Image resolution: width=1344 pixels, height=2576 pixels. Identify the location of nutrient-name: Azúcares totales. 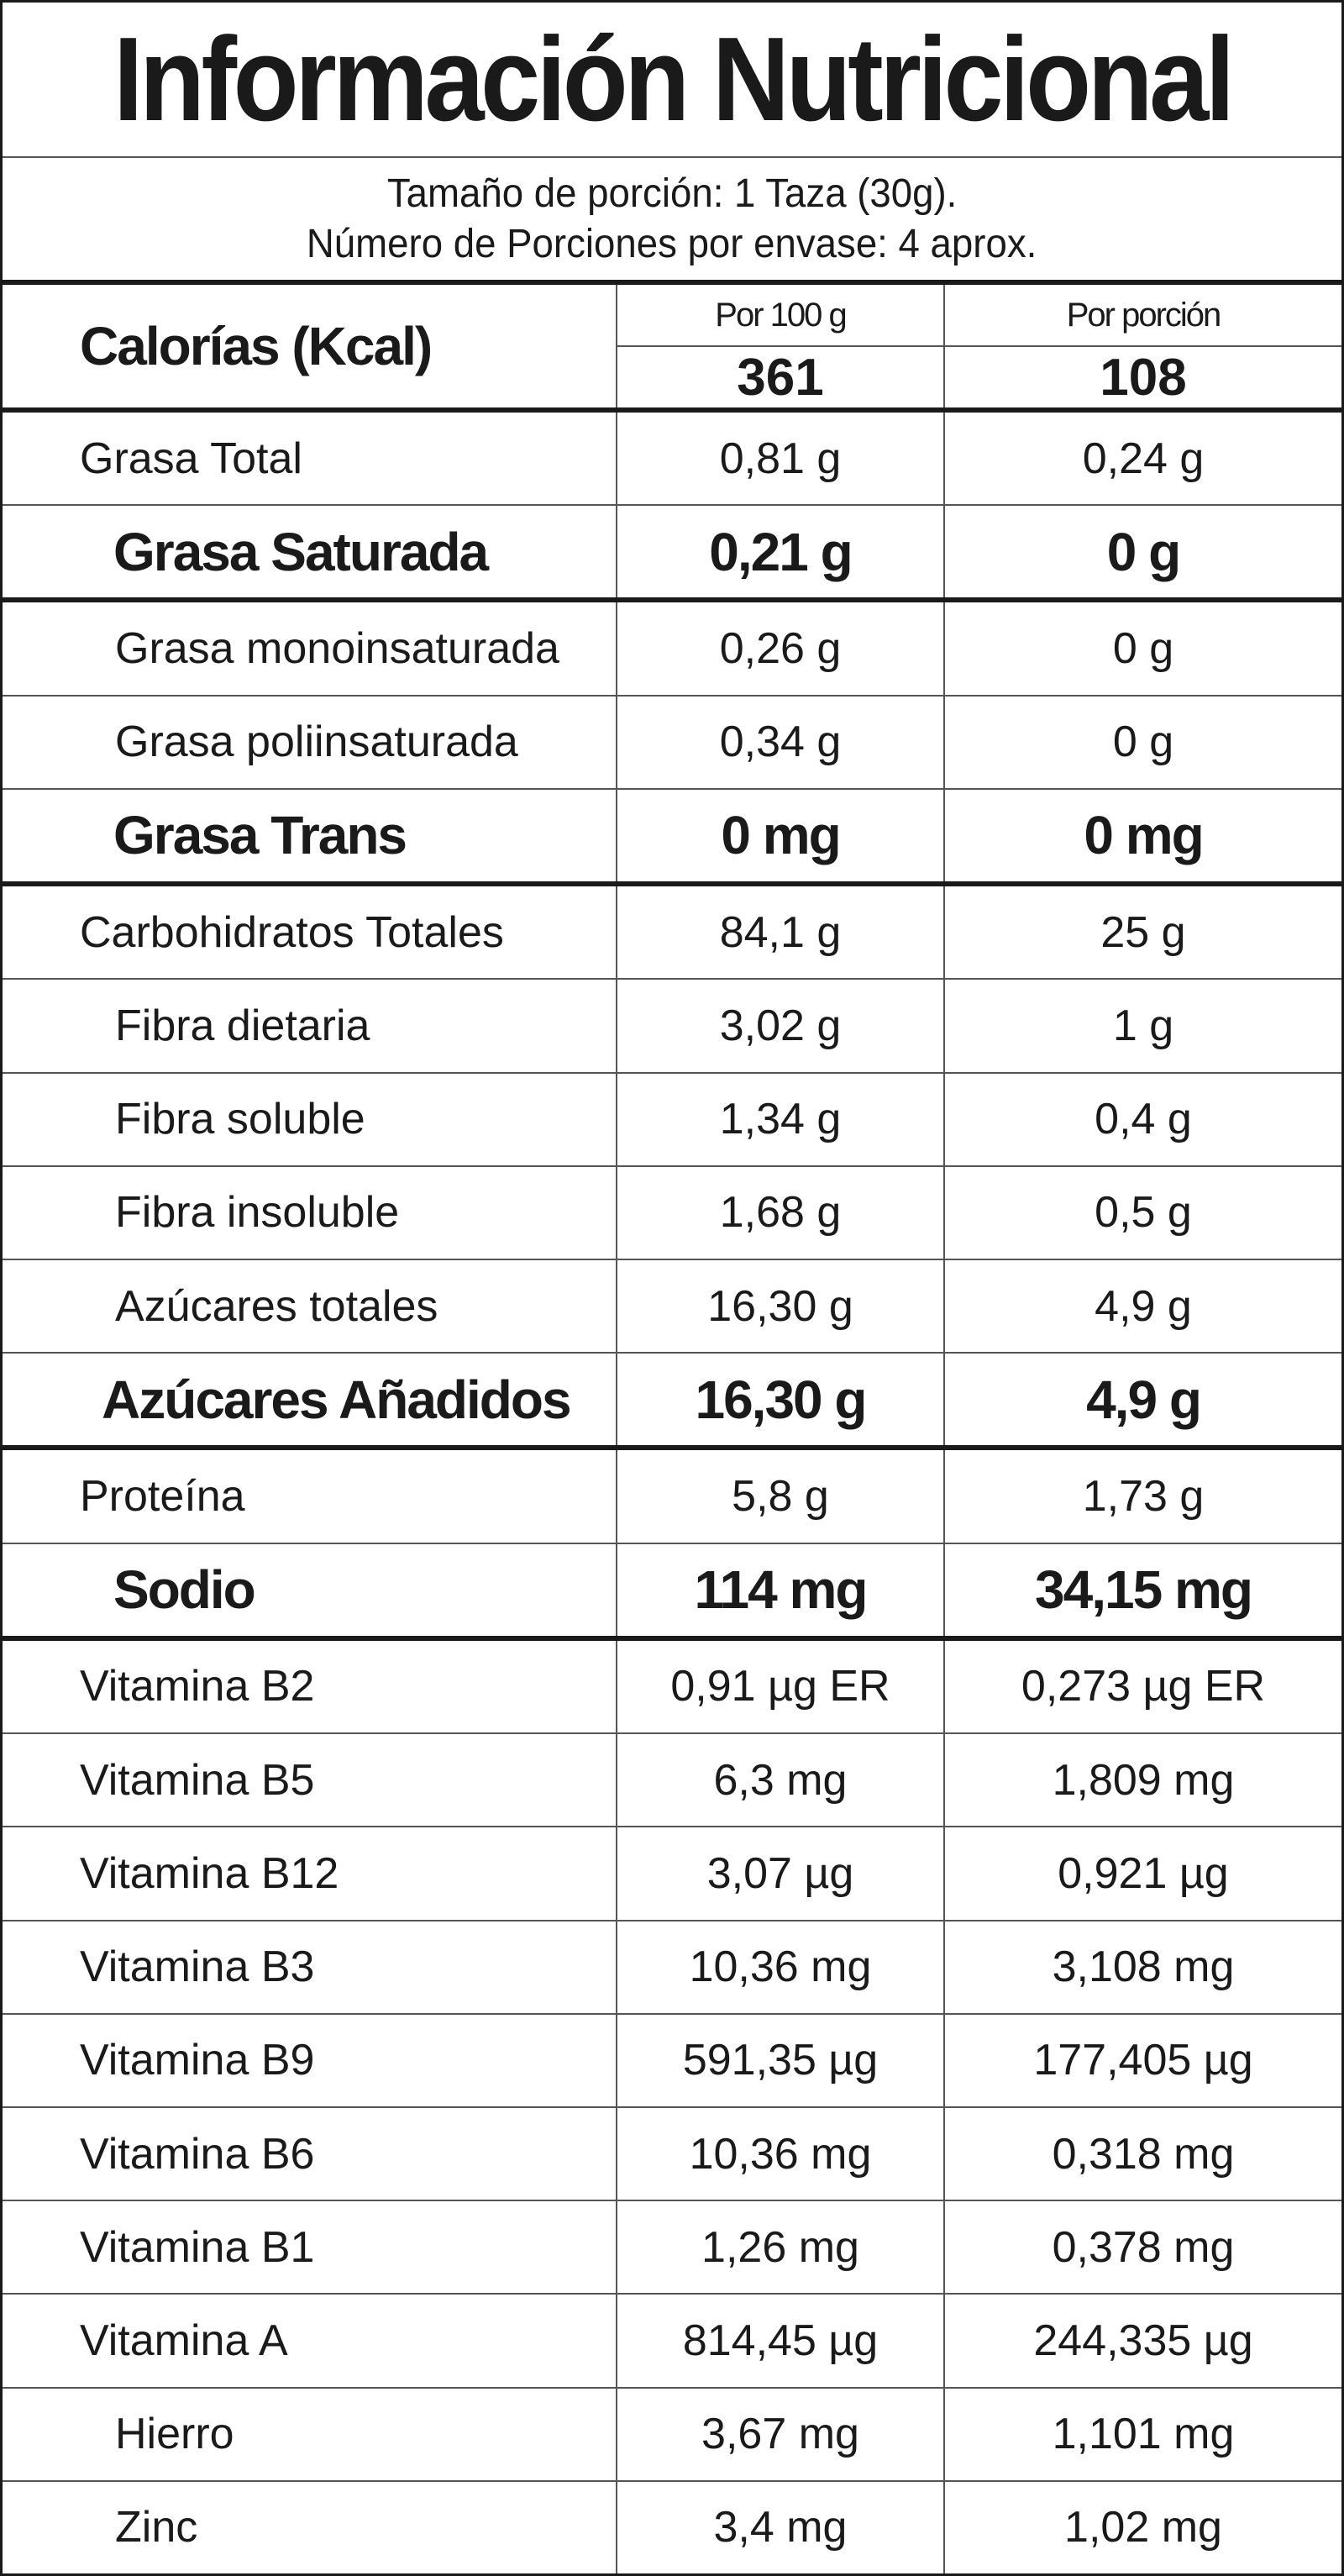
(310, 1306).